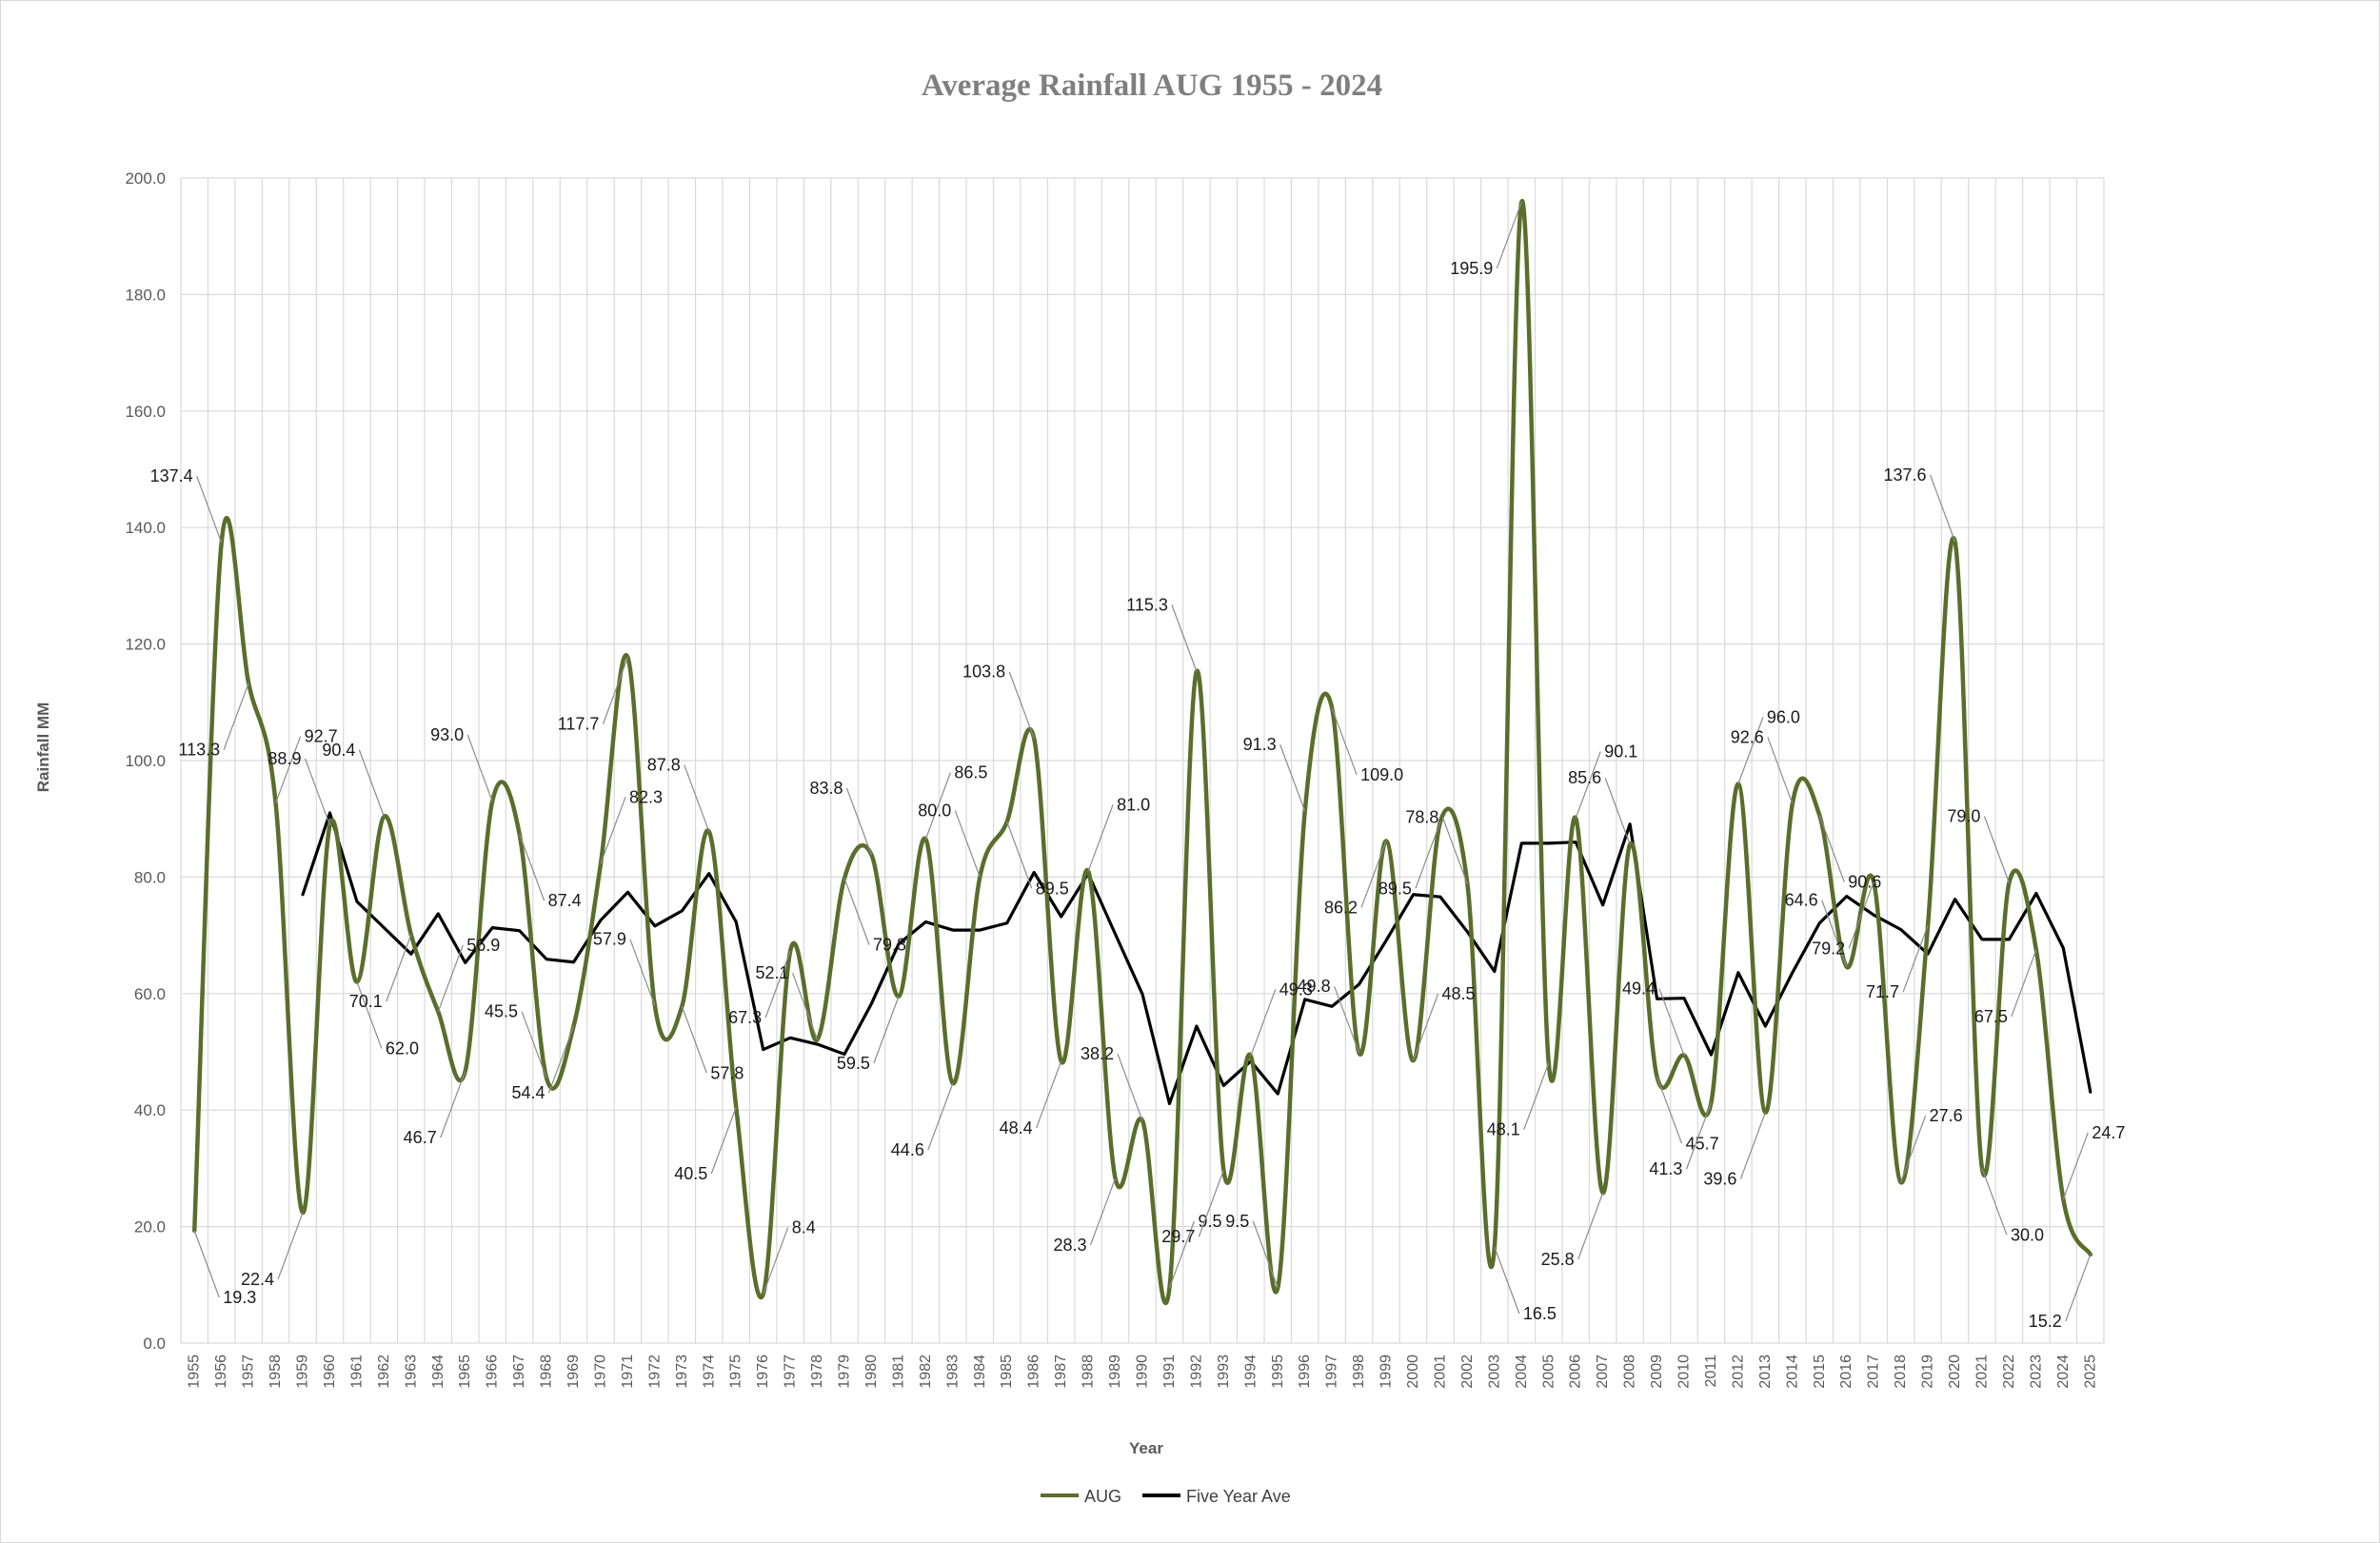  What do you see at coordinates (1224, 1372) in the screenshot?
I see `x-tick-label: 1993` at bounding box center [1224, 1372].